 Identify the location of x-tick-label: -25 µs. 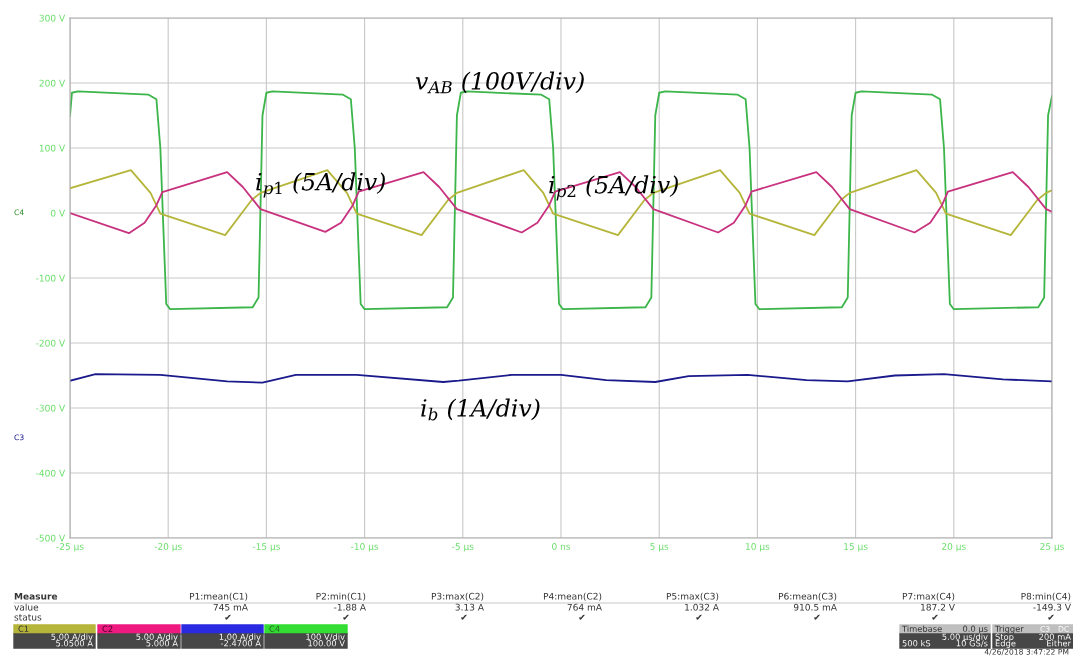
(70, 547).